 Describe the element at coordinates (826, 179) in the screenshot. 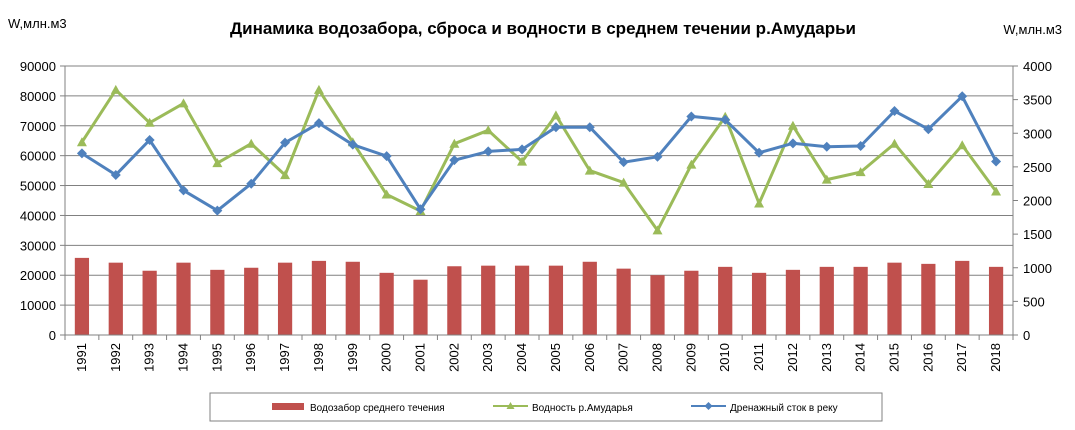

I see `point-2013` at that location.